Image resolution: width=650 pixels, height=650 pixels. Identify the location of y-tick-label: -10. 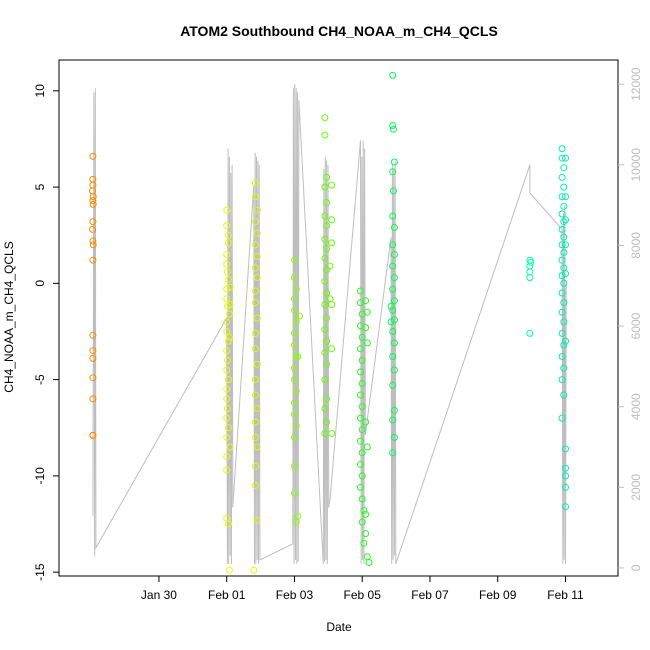
(40, 476).